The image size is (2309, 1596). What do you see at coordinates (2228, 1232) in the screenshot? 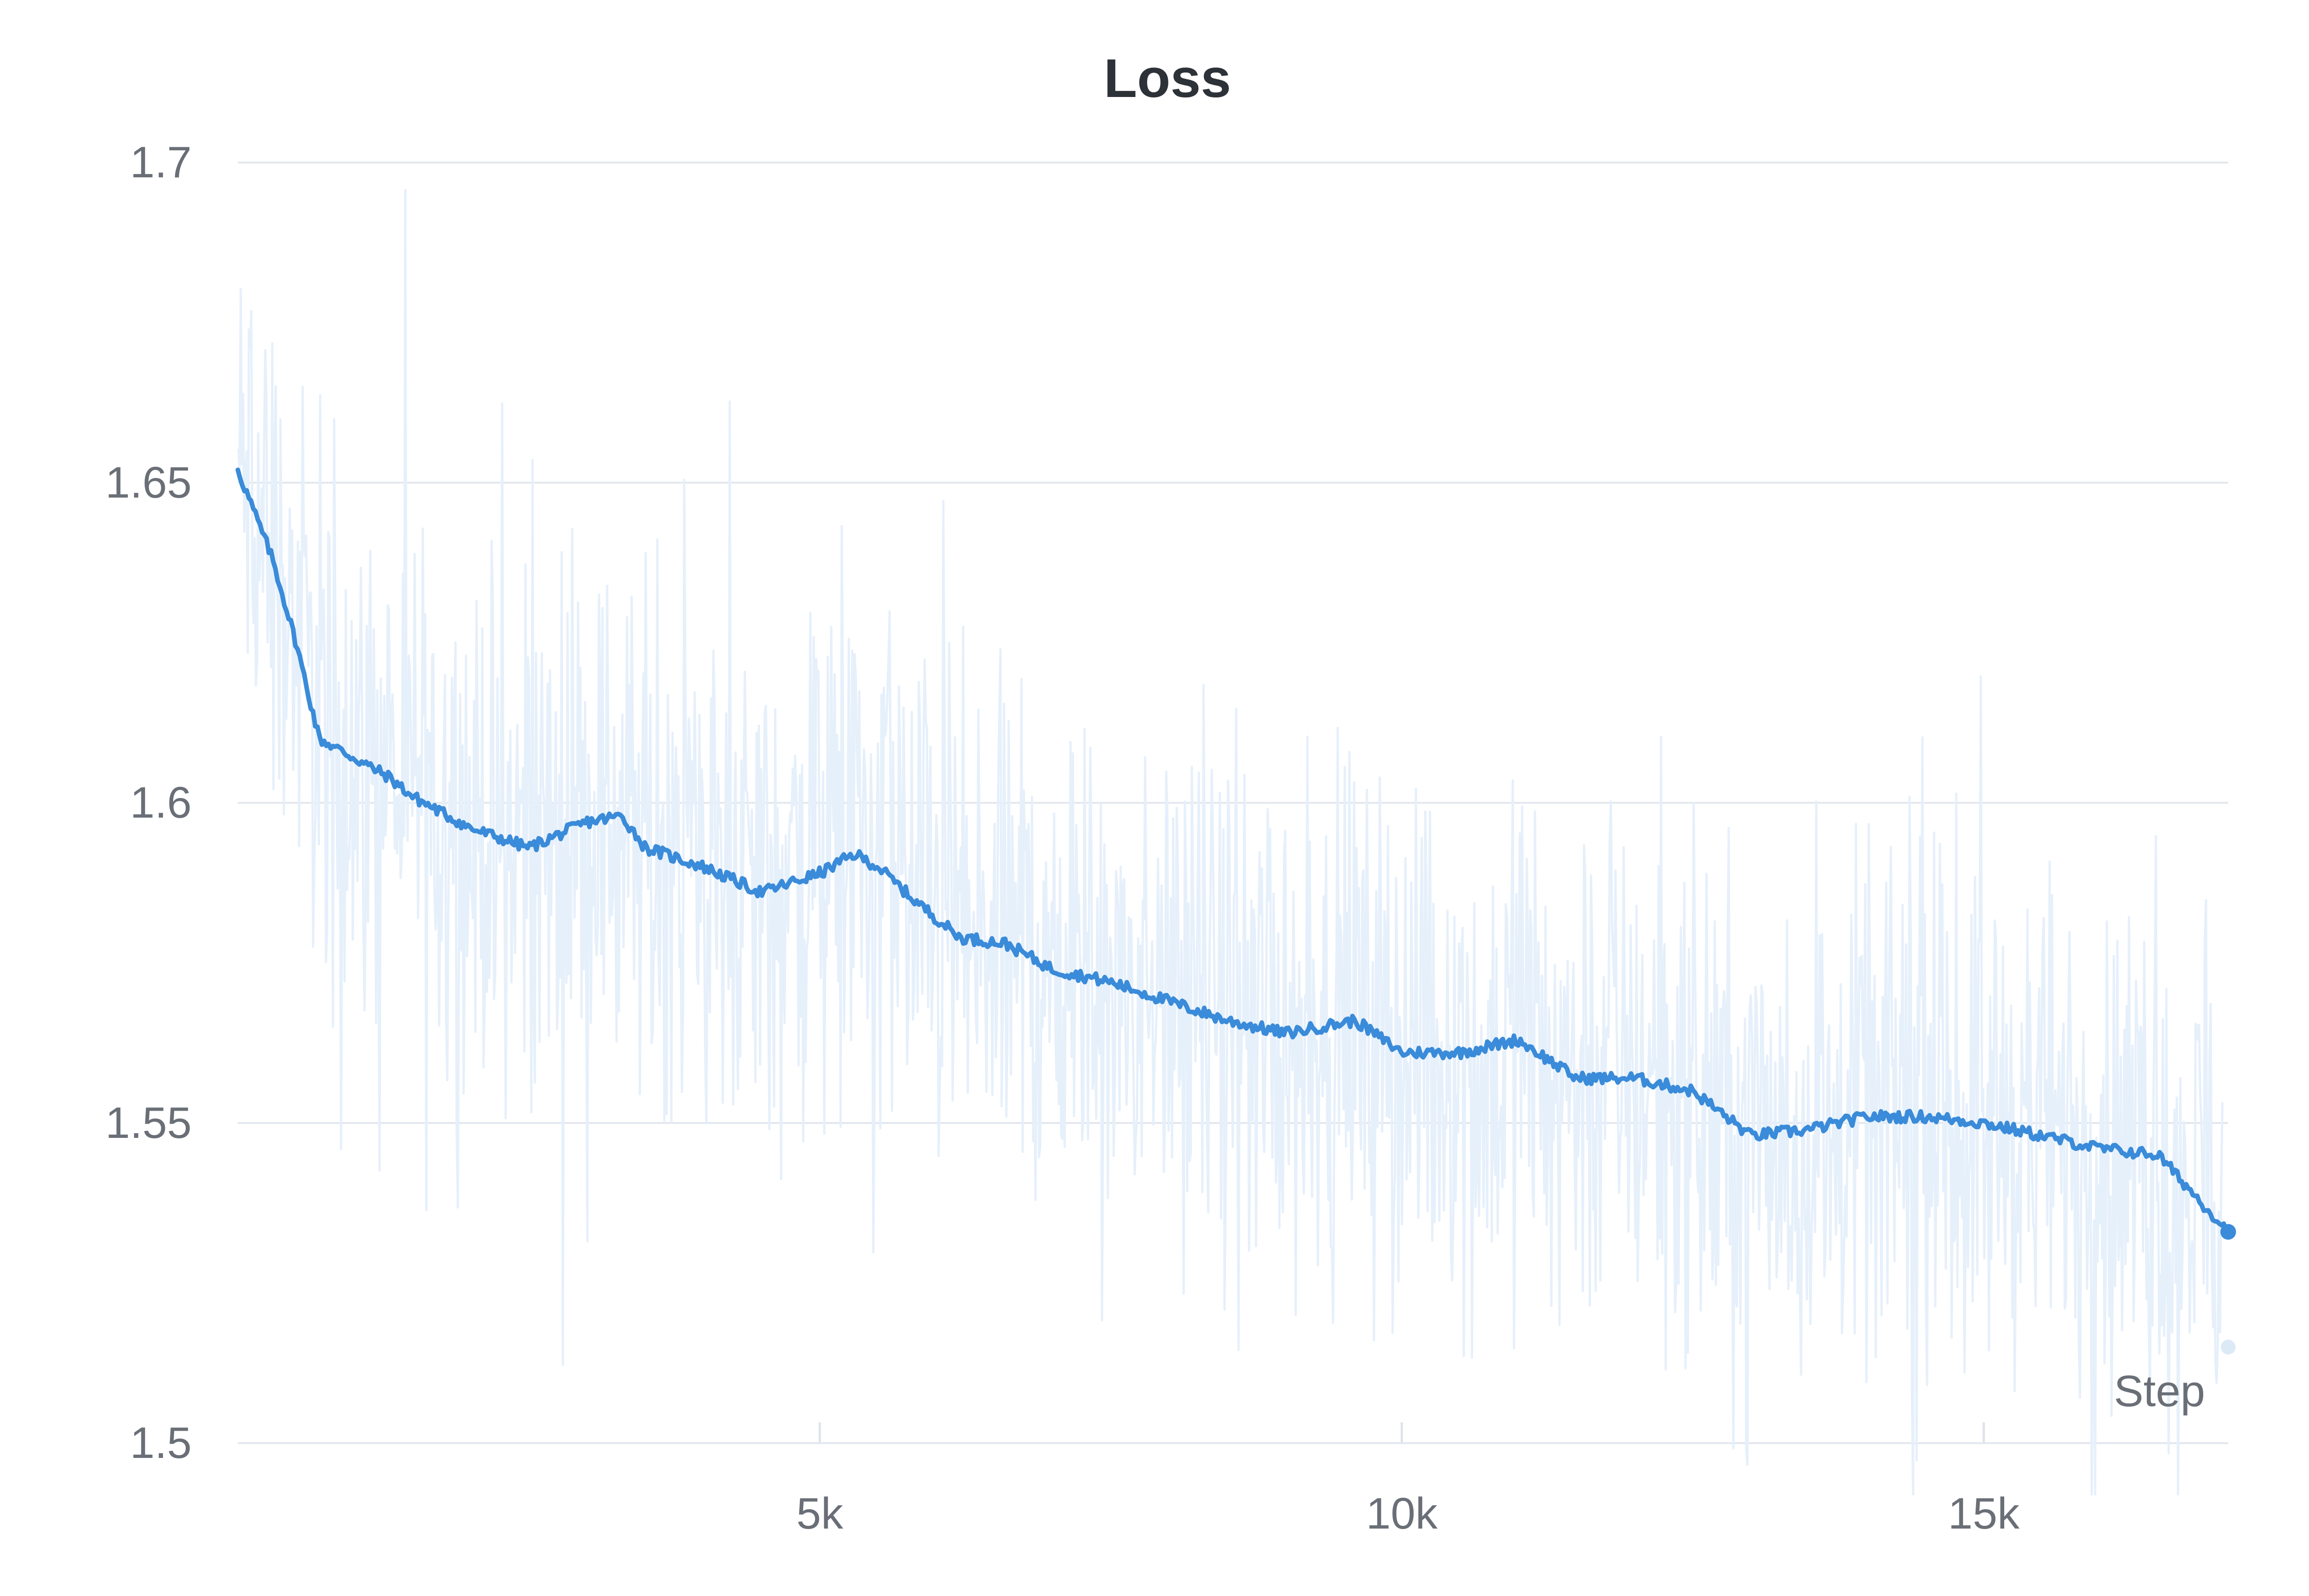
I see `series-end-point` at bounding box center [2228, 1232].